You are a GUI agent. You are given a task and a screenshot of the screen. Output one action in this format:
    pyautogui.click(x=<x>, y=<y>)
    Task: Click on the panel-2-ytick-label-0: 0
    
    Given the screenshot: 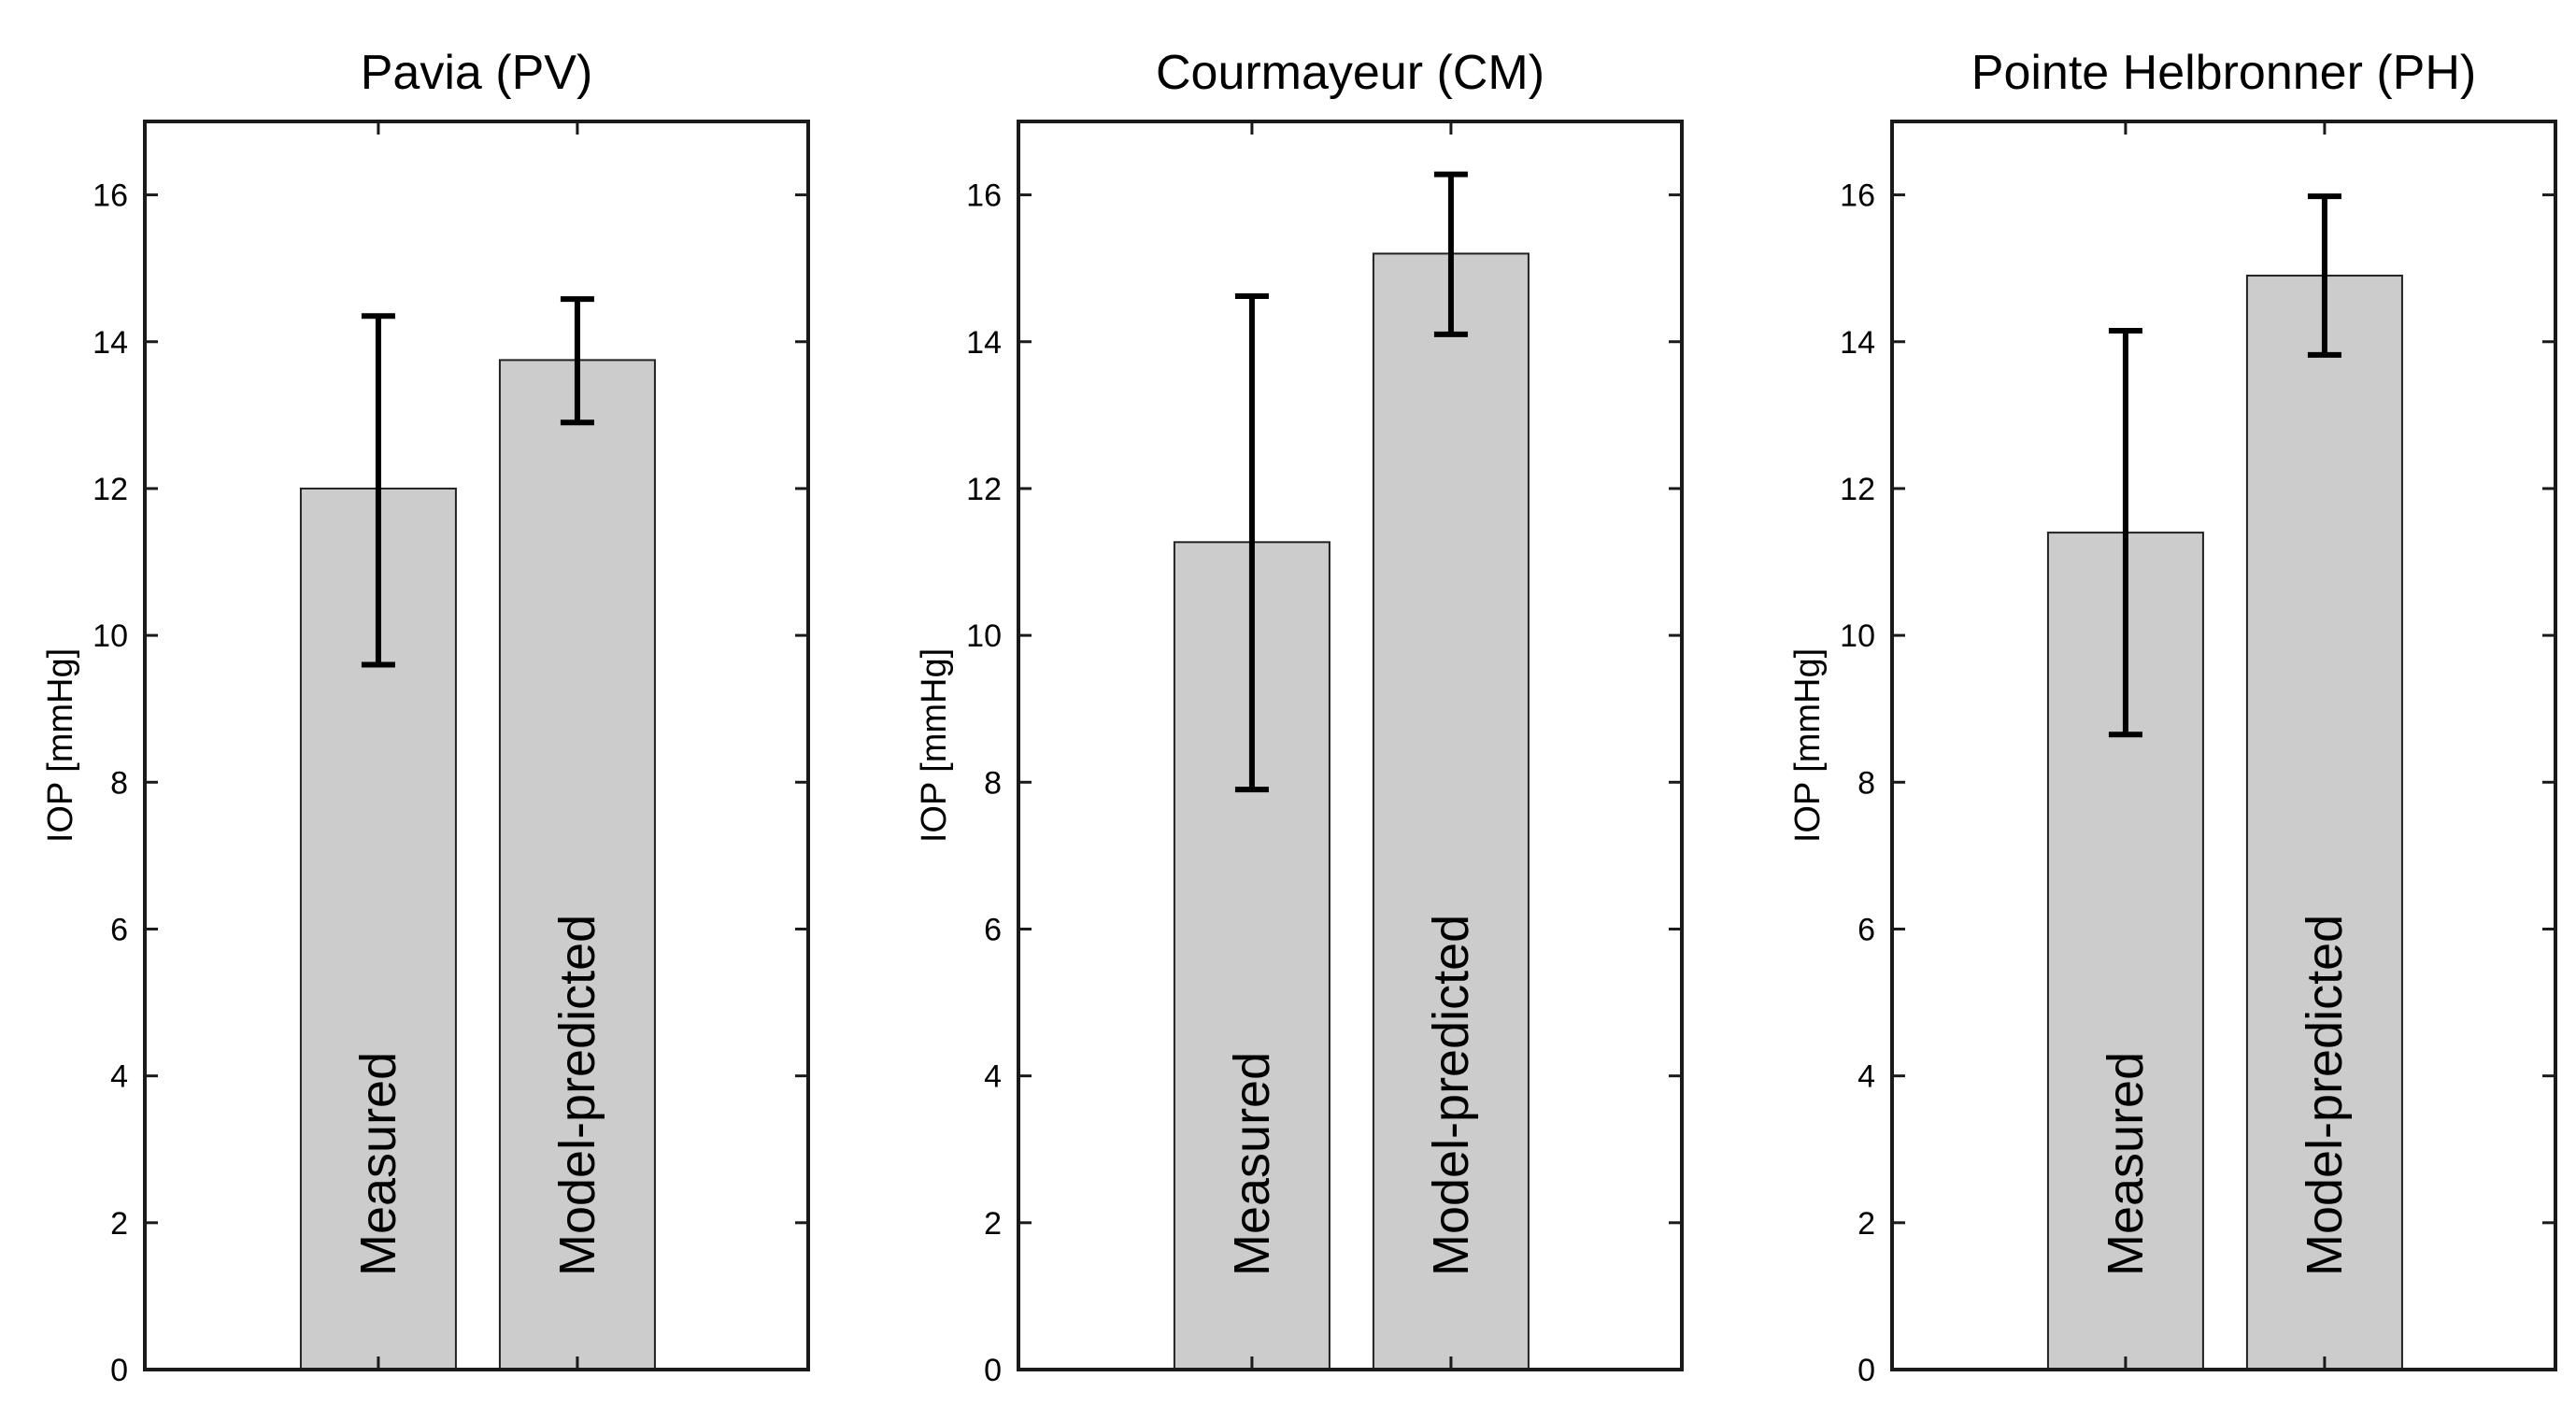 What is the action you would take?
    pyautogui.click(x=993, y=1371)
    